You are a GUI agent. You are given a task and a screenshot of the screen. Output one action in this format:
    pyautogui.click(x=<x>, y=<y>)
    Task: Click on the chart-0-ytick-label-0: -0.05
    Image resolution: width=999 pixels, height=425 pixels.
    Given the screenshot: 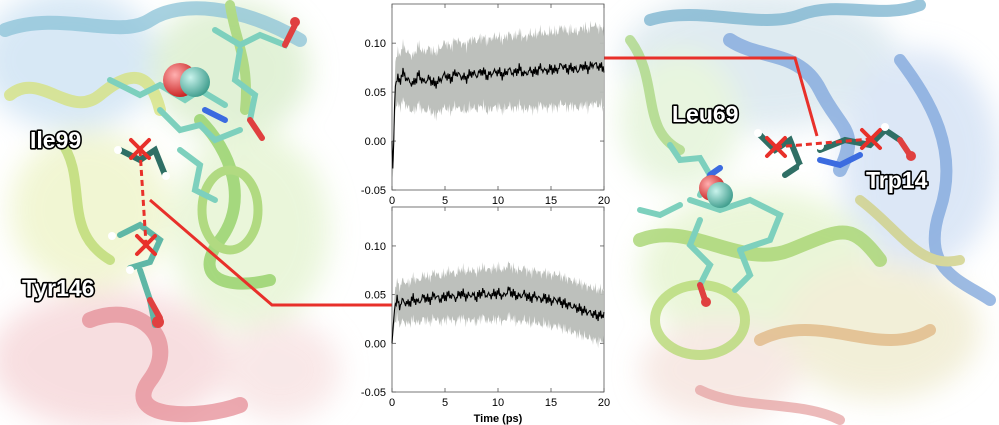 What is the action you would take?
    pyautogui.click(x=373, y=191)
    